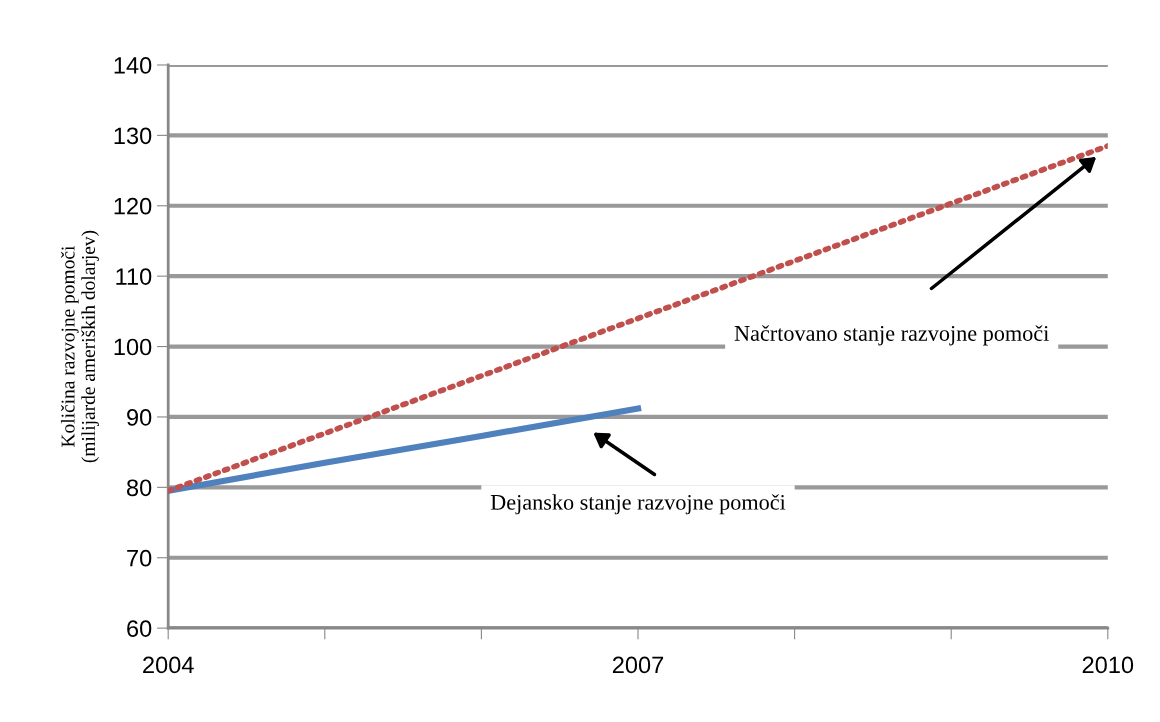 This screenshot has height=722, width=1160. Describe the element at coordinates (638, 665) in the screenshot. I see `x-tick-label: 2007` at that location.